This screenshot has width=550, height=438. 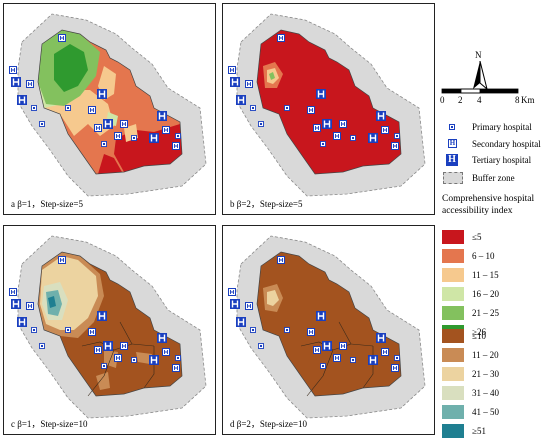 What do you see at coordinates (452, 143) in the screenshot?
I see `secondary-hospital-icon: H` at bounding box center [452, 143].